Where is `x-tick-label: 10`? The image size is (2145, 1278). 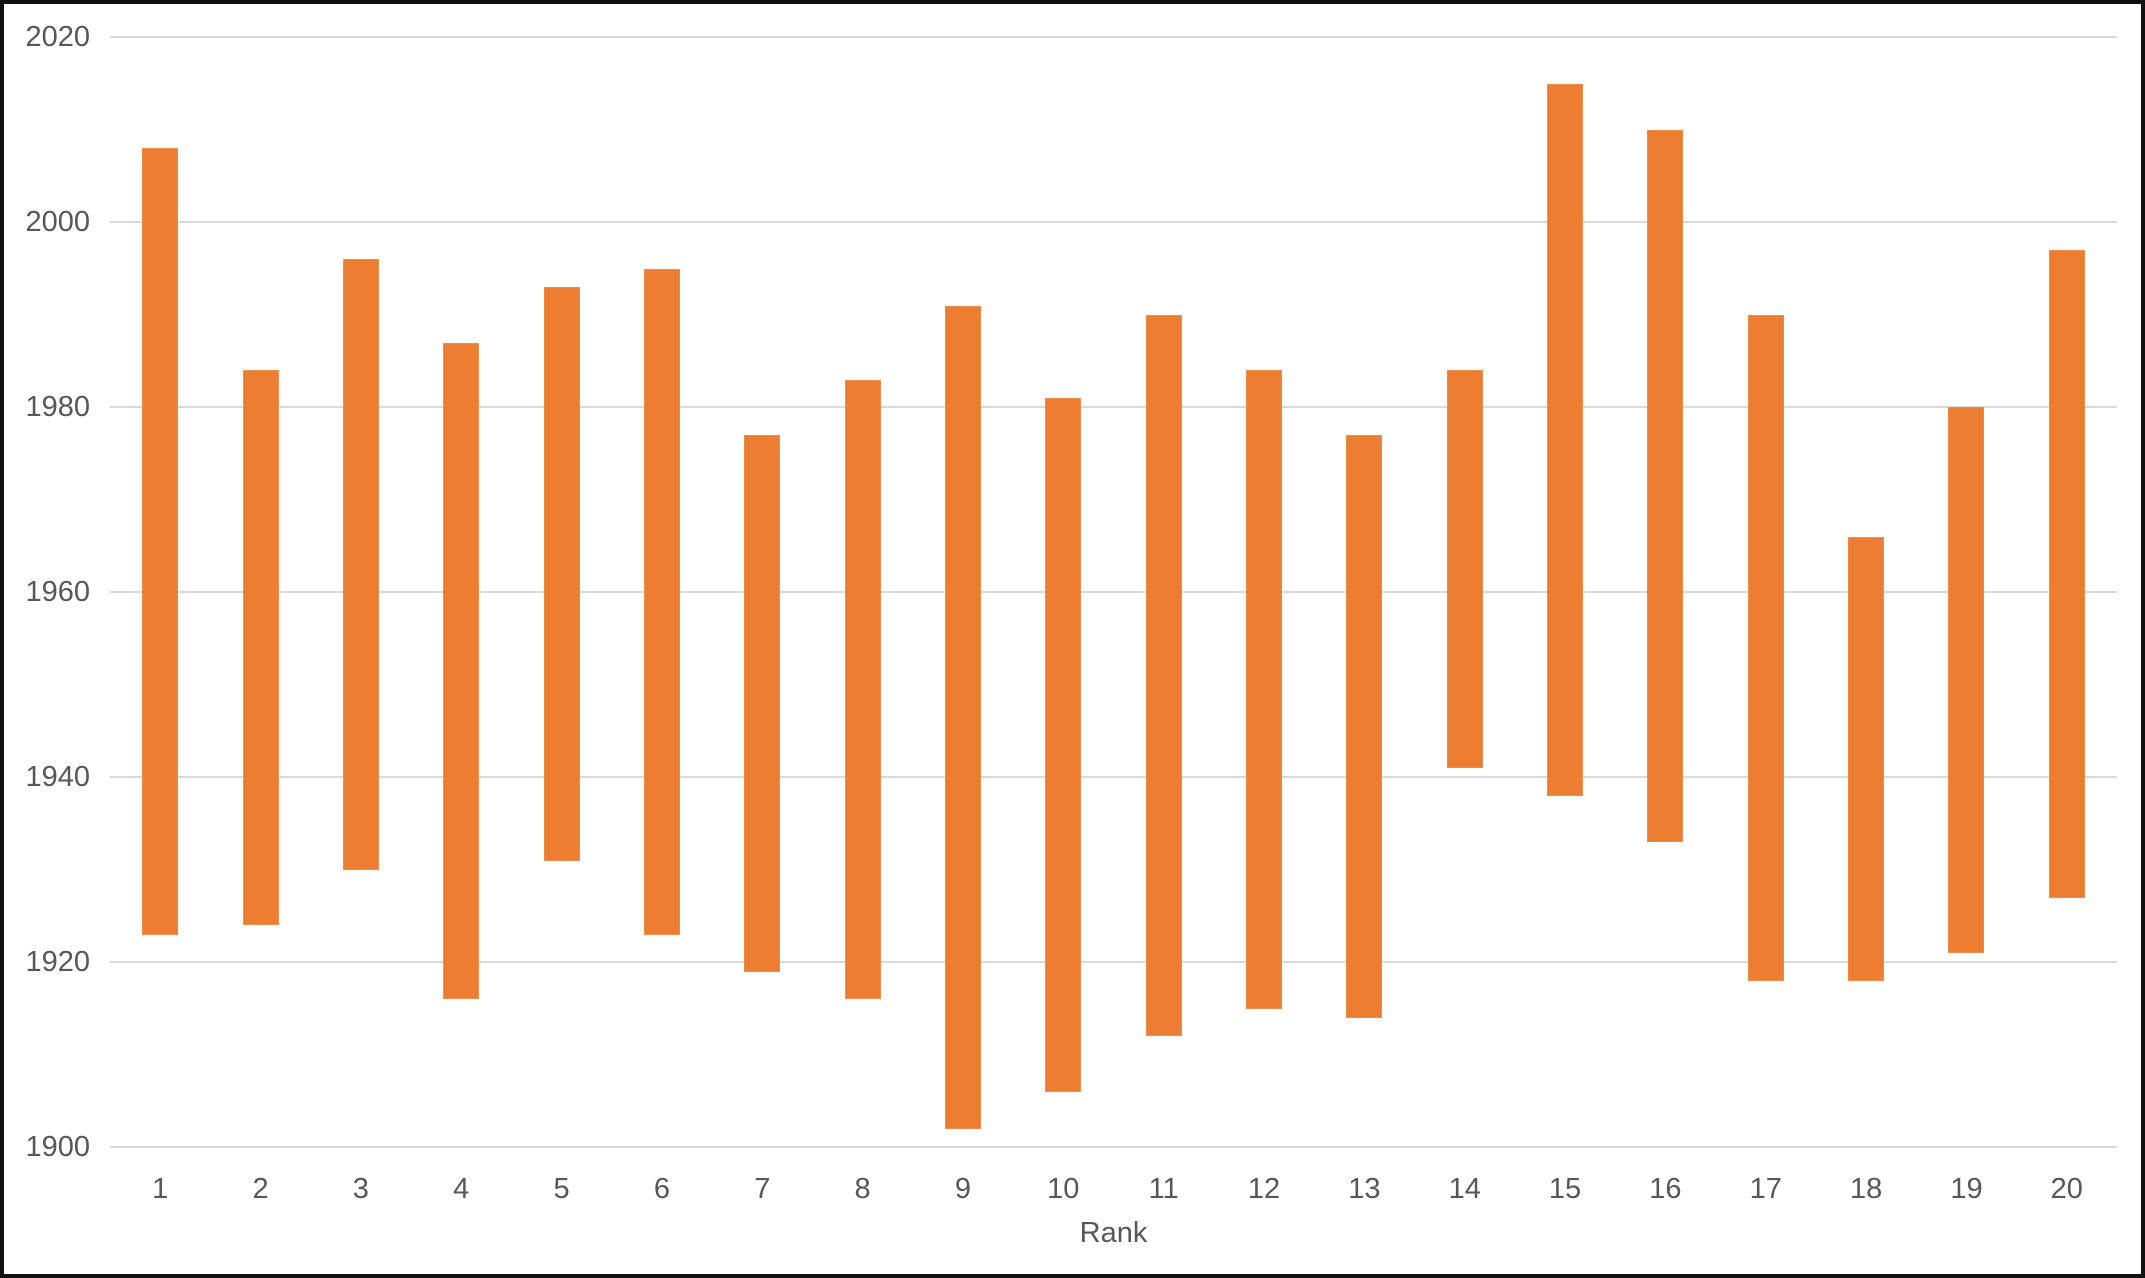 x-tick-label: 10 is located at coordinates (1063, 1189).